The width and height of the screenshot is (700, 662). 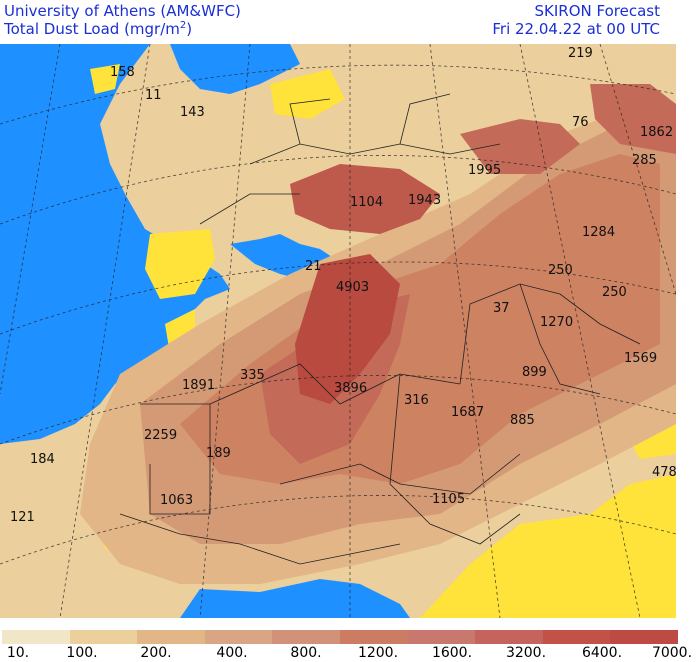 I want to click on dust-shade-caucasus, so click(x=520, y=146).